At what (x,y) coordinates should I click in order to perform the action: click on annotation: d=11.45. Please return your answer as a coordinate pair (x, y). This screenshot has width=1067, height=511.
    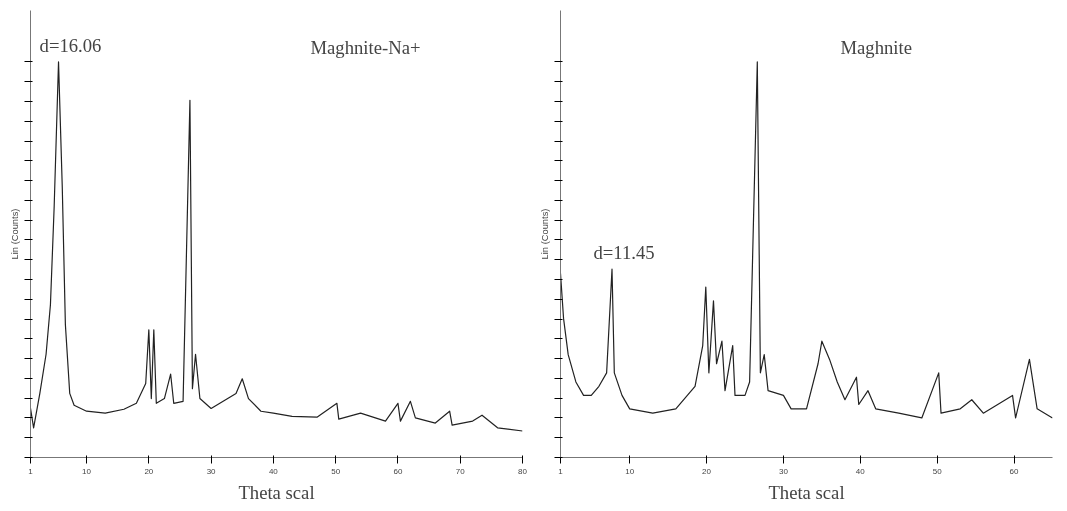
    Looking at the image, I should click on (624, 253).